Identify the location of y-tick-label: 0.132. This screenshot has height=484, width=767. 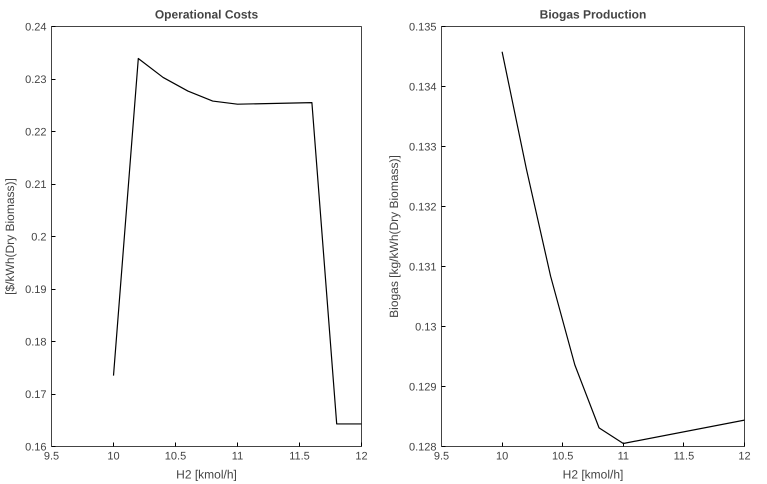
(422, 208).